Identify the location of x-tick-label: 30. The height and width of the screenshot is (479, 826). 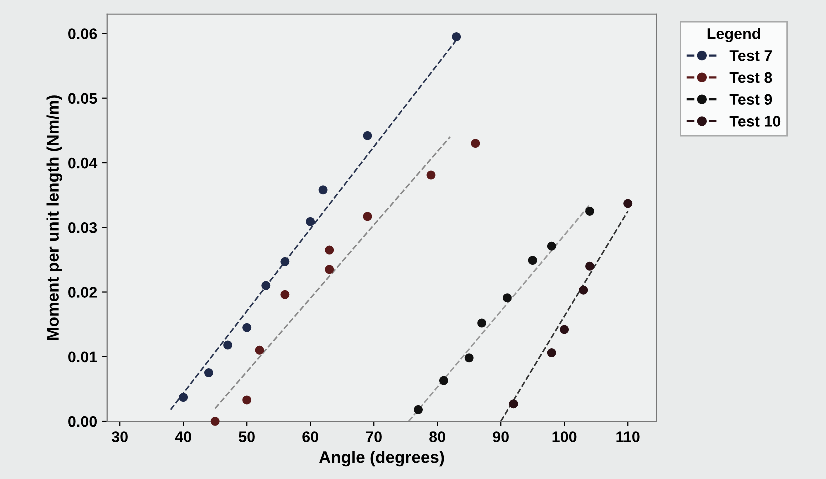
(120, 437).